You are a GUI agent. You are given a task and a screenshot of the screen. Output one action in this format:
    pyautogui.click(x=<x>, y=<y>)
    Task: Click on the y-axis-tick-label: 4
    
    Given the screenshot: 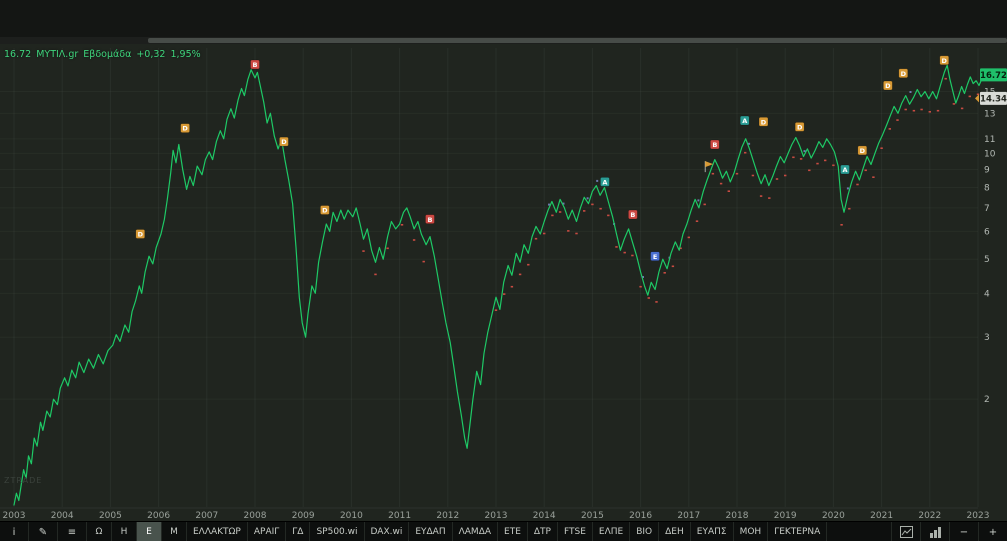 What is the action you would take?
    pyautogui.click(x=987, y=294)
    